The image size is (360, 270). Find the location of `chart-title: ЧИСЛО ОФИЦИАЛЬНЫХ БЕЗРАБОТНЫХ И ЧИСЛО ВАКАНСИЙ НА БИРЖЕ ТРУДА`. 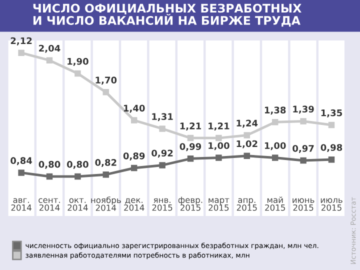

chart-title: ЧИСЛО ОФИЦИАЛЬНЫХ БЕЗРАБОТНЫХ И ЧИСЛО ВАКАНСИЙ НА БИРЖЕ ТРУДА is located at coordinates (167, 15).